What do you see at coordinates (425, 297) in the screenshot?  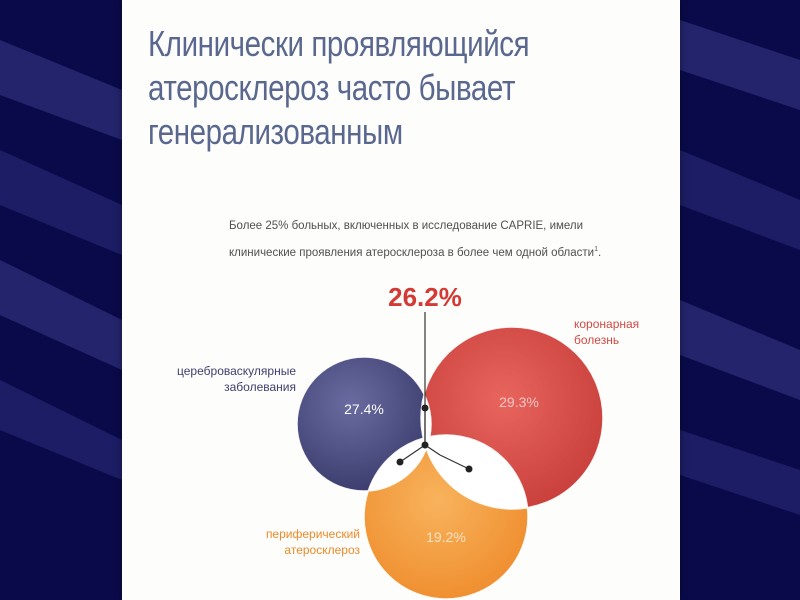 I see `overlap-value: 26.2%` at bounding box center [425, 297].